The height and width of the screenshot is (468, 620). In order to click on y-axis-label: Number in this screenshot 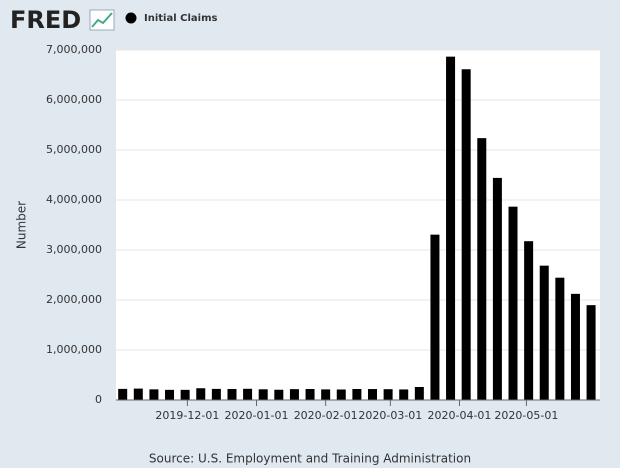, I will do `click(22, 225)`.